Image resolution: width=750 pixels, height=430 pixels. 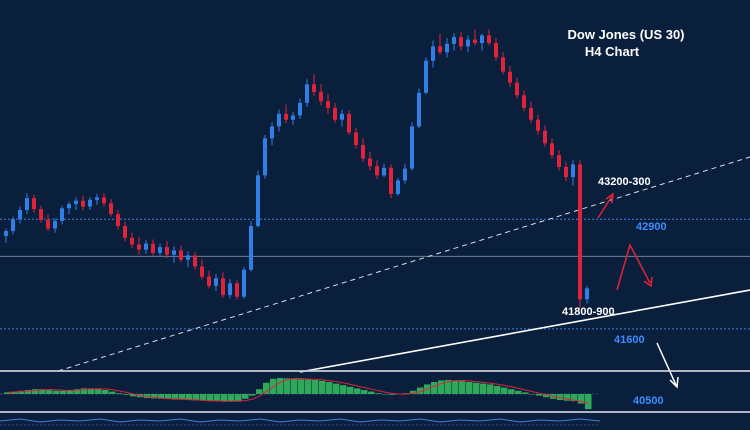 What do you see at coordinates (648, 282) in the screenshot?
I see `red-zigzag-arrow-head` at bounding box center [648, 282].